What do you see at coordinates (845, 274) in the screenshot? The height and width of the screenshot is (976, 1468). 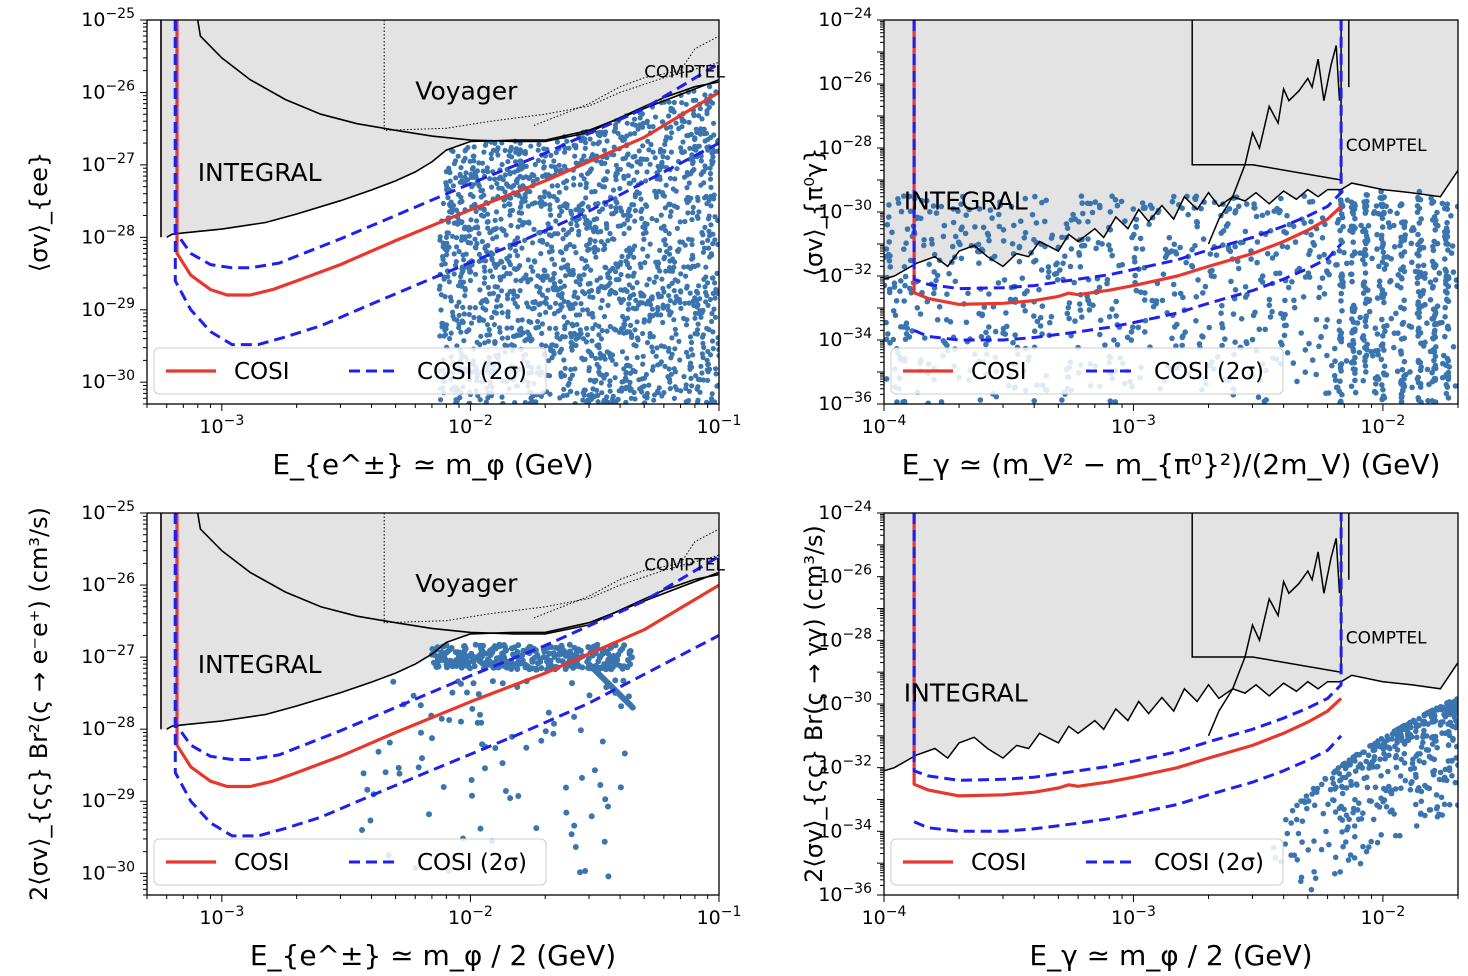 I see `y-tick-label: 10−32` at bounding box center [845, 274].